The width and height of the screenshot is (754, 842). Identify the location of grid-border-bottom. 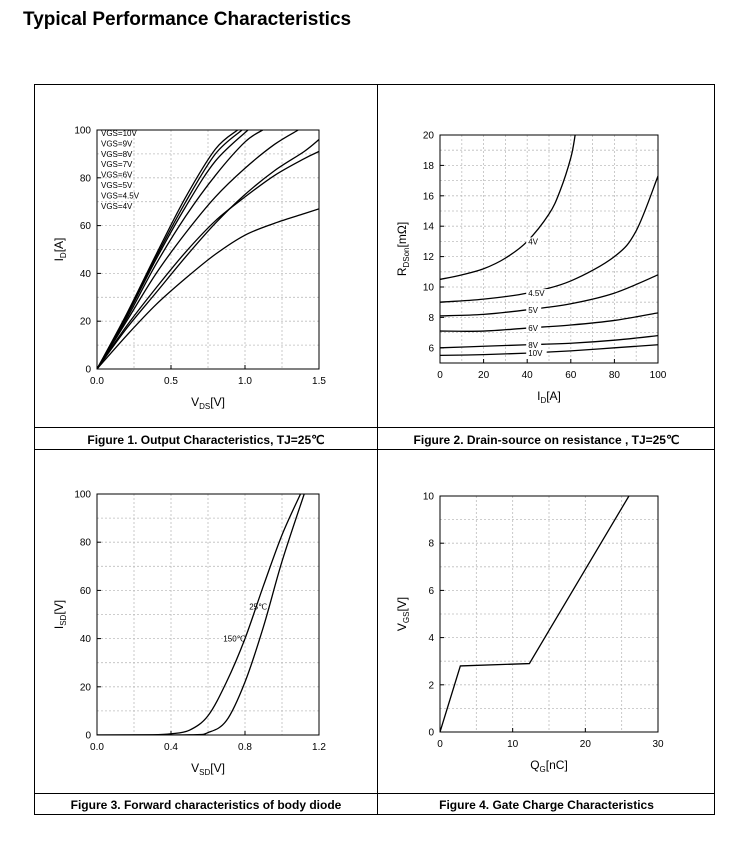
(374, 814).